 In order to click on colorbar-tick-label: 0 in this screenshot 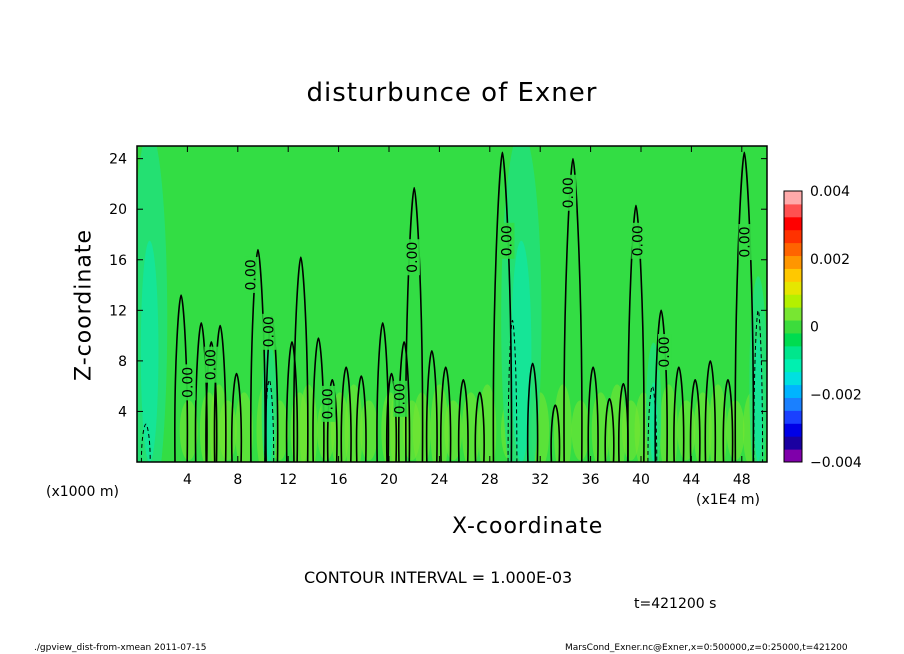, I will do `click(814, 328)`.